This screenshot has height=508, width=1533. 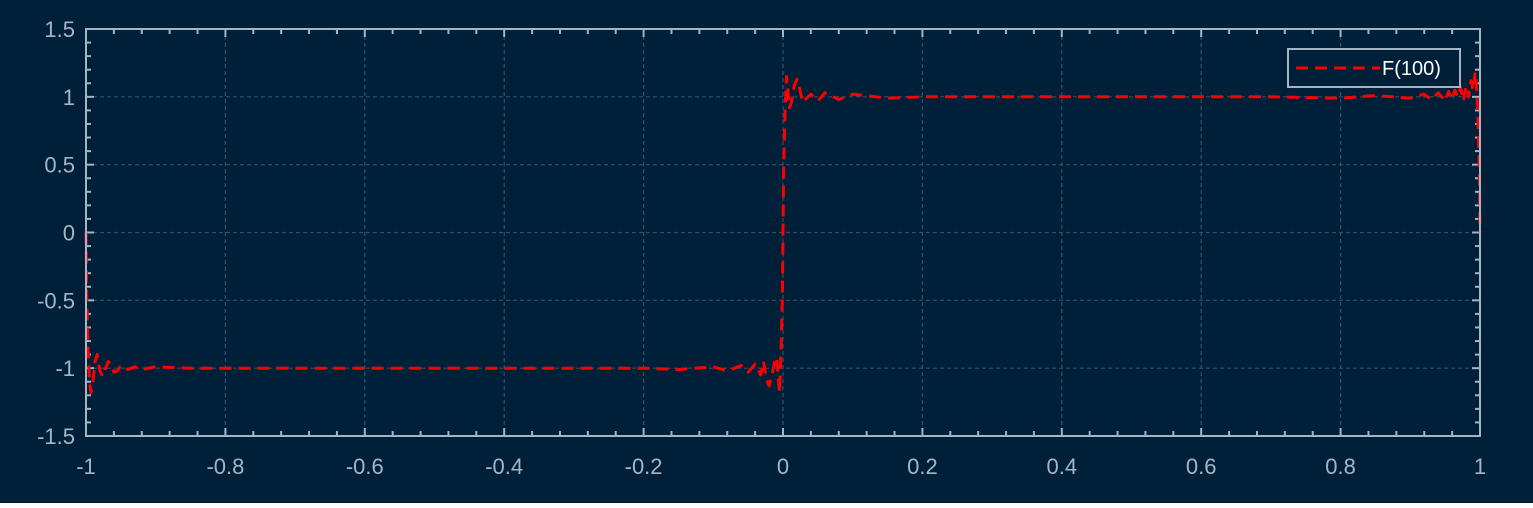 I want to click on legend-entry-label: F(100), so click(x=1411, y=69).